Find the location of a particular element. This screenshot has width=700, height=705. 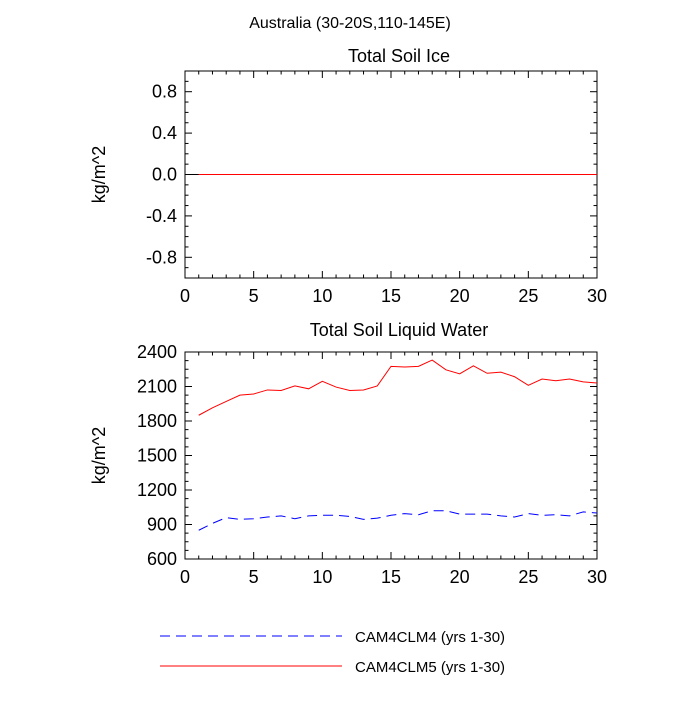

y-tick-label: 1800 is located at coordinates (157, 421).